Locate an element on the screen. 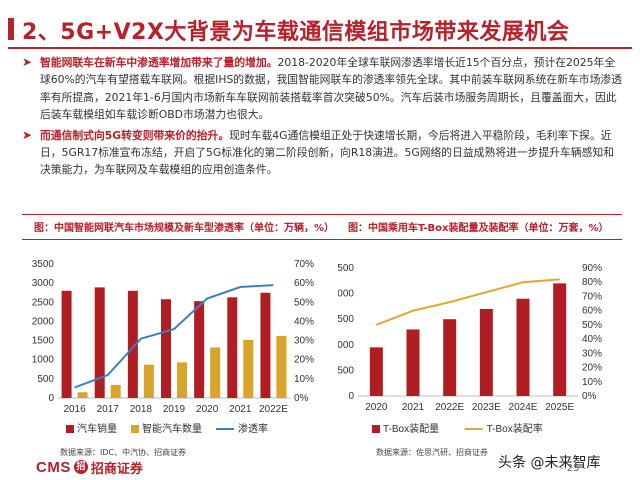  title-rule is located at coordinates (320, 48).